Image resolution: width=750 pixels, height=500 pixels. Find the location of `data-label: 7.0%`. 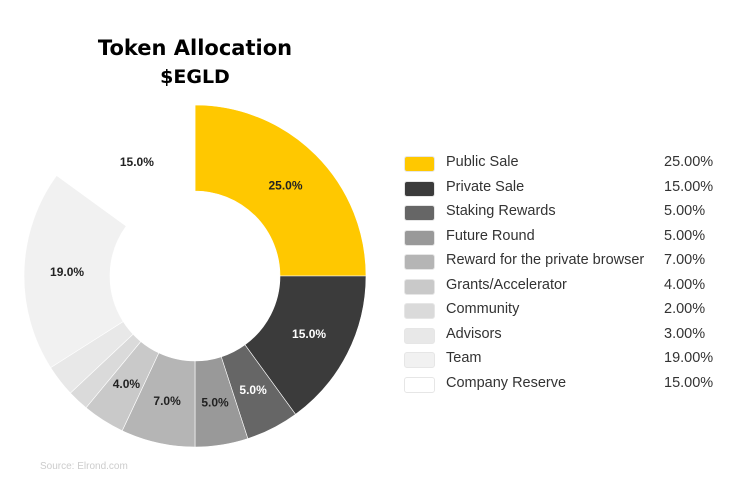

data-label: 7.0% is located at coordinates (167, 401).